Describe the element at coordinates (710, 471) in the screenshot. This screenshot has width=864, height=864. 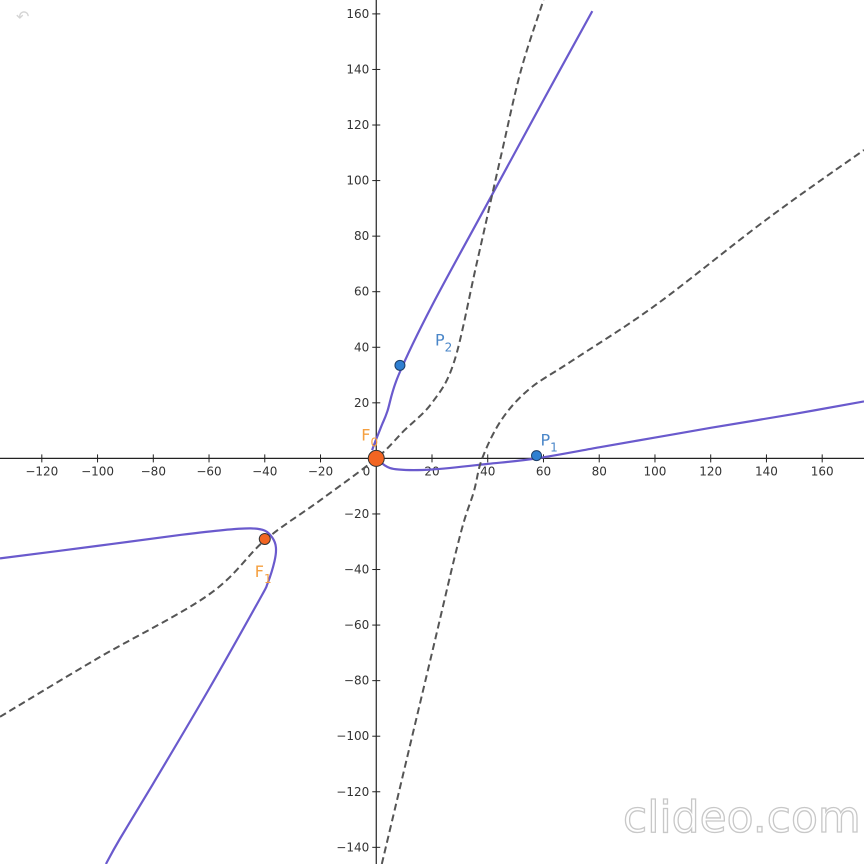
I see `x-tick-label: 120` at that location.